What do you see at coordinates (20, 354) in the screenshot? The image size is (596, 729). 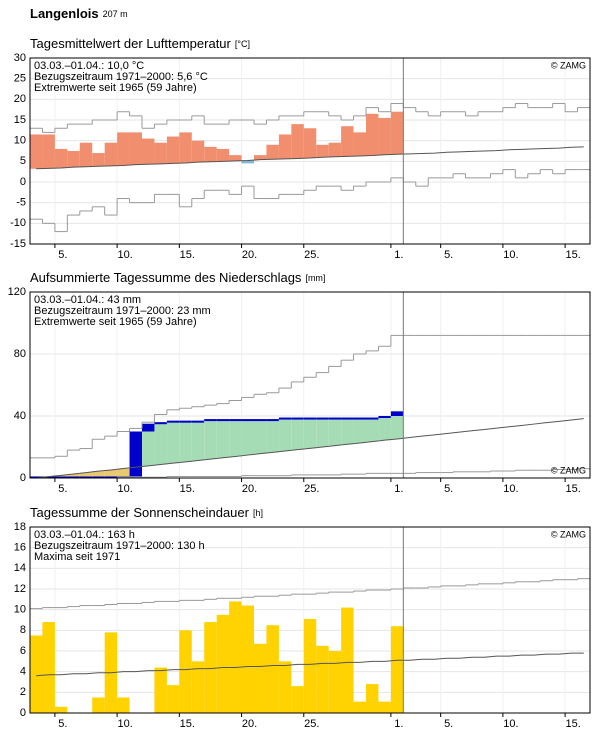 I see `y-tick-label: 80` at bounding box center [20, 354].